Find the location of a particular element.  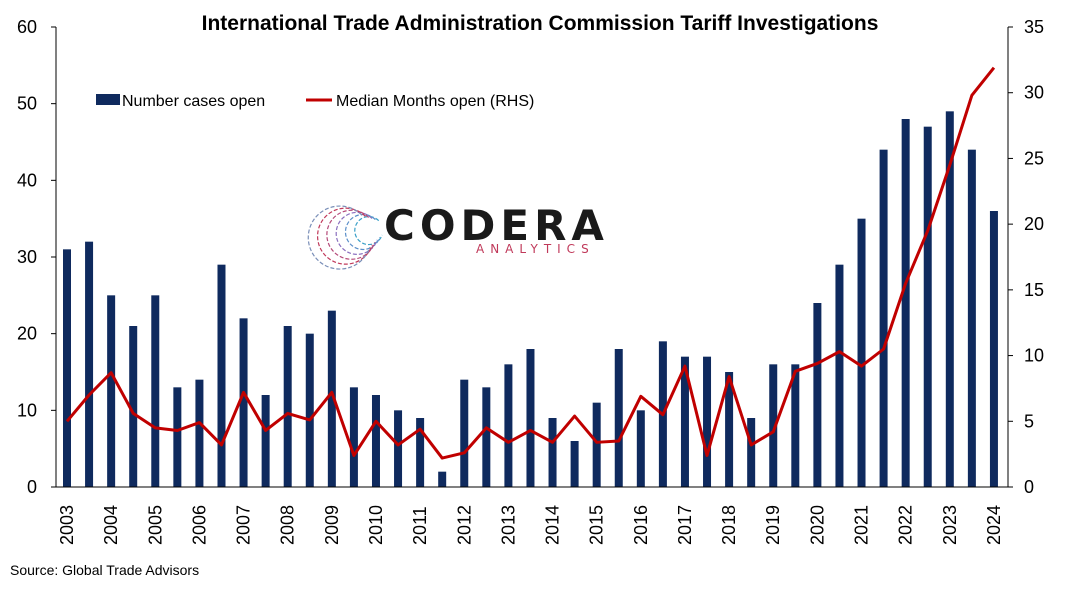

left-tick-label: 10 is located at coordinates (27, 410).